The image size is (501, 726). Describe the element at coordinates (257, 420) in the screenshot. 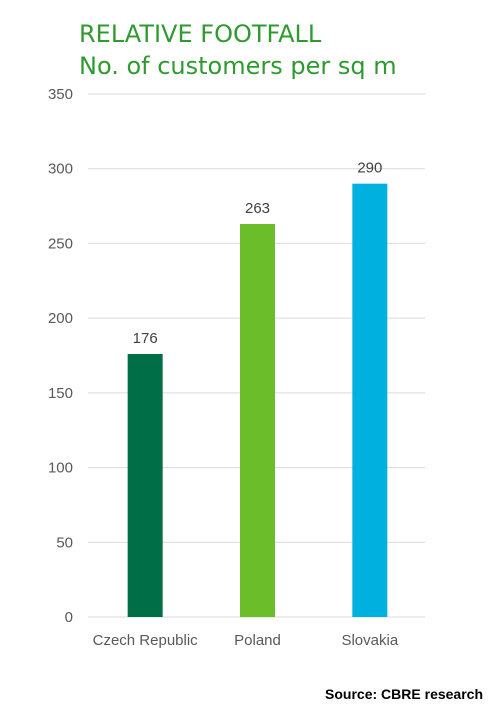

I see `bar-poland` at that location.